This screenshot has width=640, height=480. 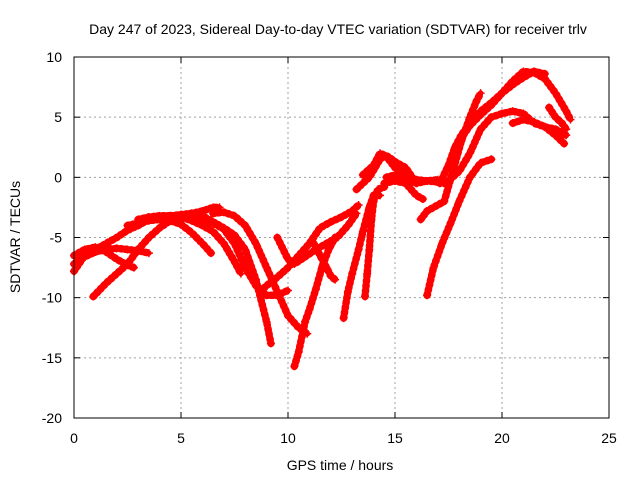 What do you see at coordinates (502, 438) in the screenshot?
I see `x-tick-label: 20` at bounding box center [502, 438].